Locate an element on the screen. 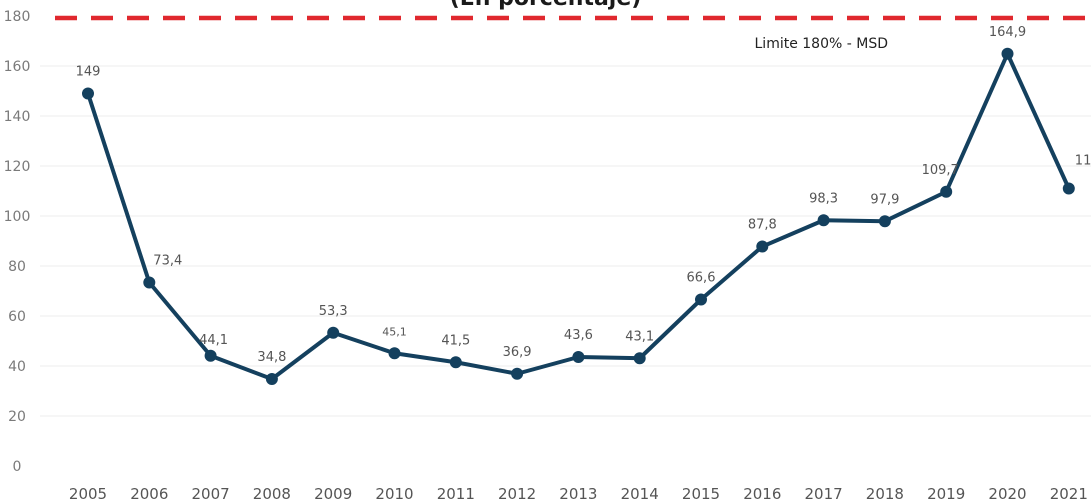 This screenshot has height=503, width=1091. data-label: 87,8 is located at coordinates (762, 225).